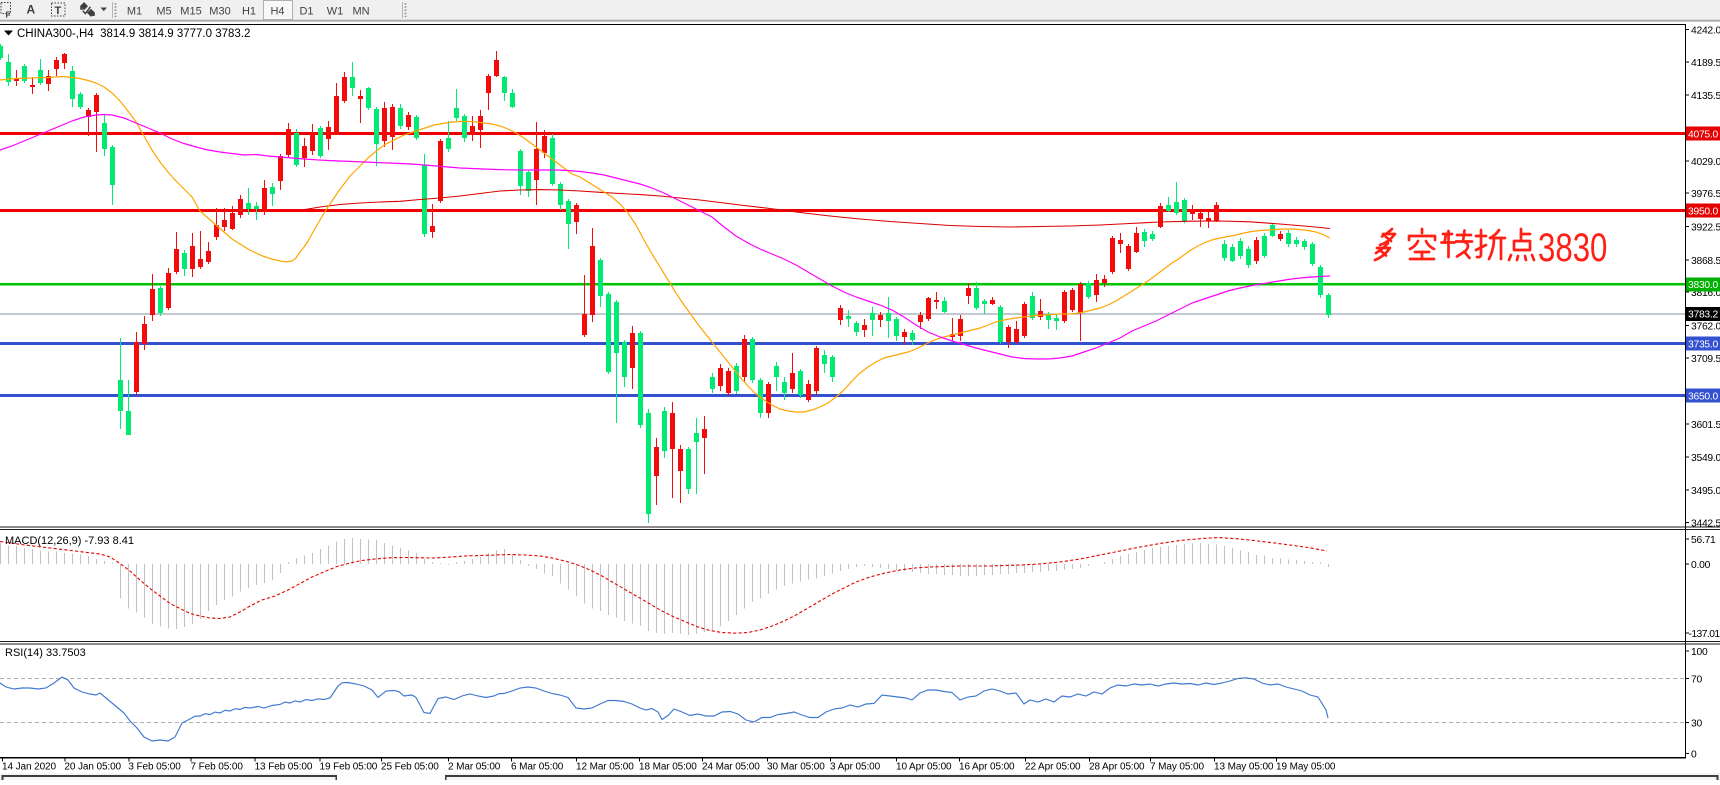  I want to click on svg-text: RSI(14) 33.7503, so click(45, 653).